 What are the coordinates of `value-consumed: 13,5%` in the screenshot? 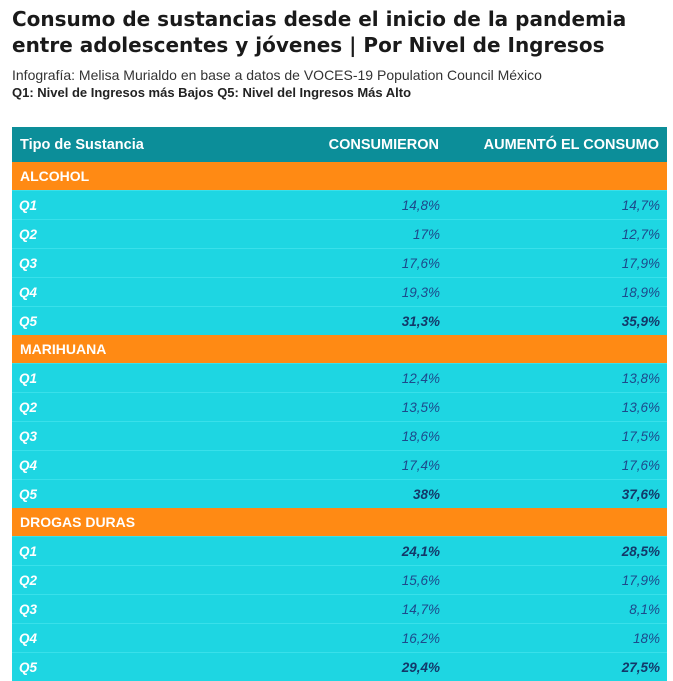 It's located at (349, 407).